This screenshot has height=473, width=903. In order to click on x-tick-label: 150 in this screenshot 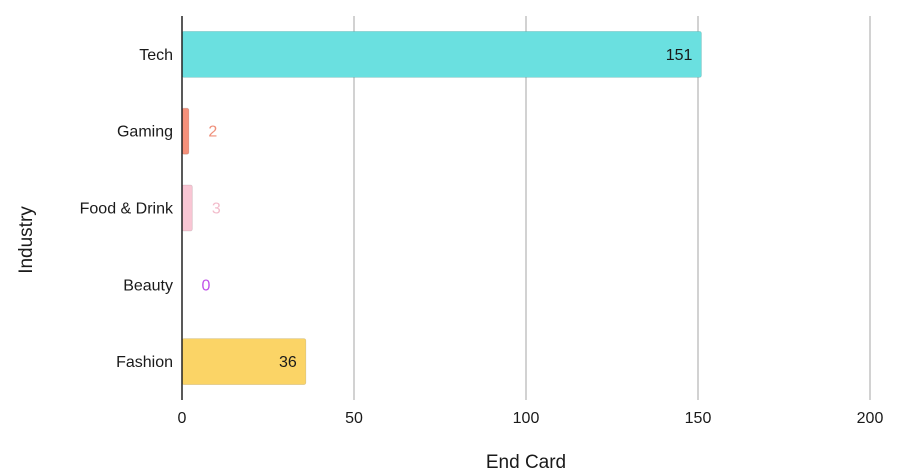, I will do `click(698, 418)`.